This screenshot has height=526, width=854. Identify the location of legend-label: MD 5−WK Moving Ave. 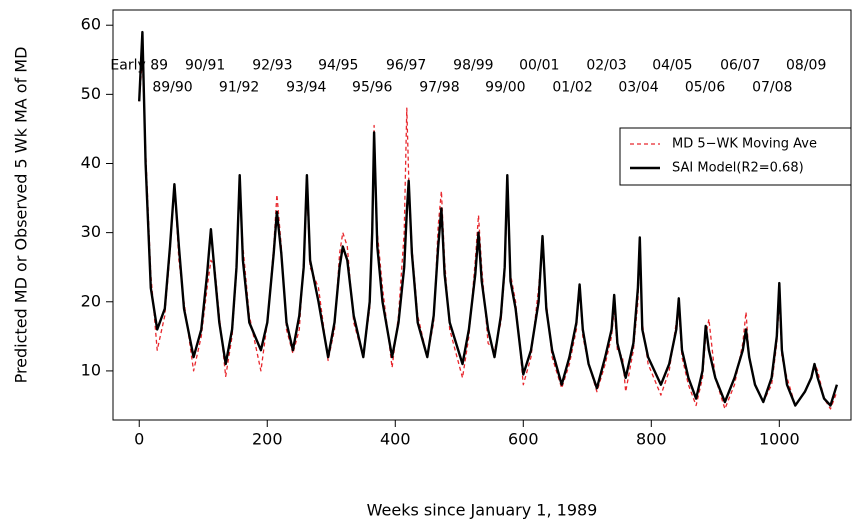
(744, 144).